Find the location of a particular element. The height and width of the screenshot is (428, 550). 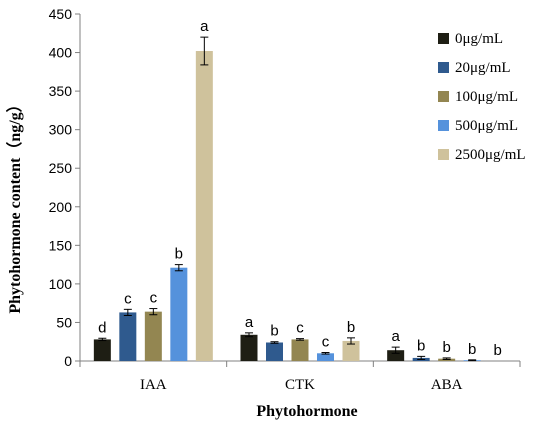

y-tick-label: 150 is located at coordinates (61, 245).